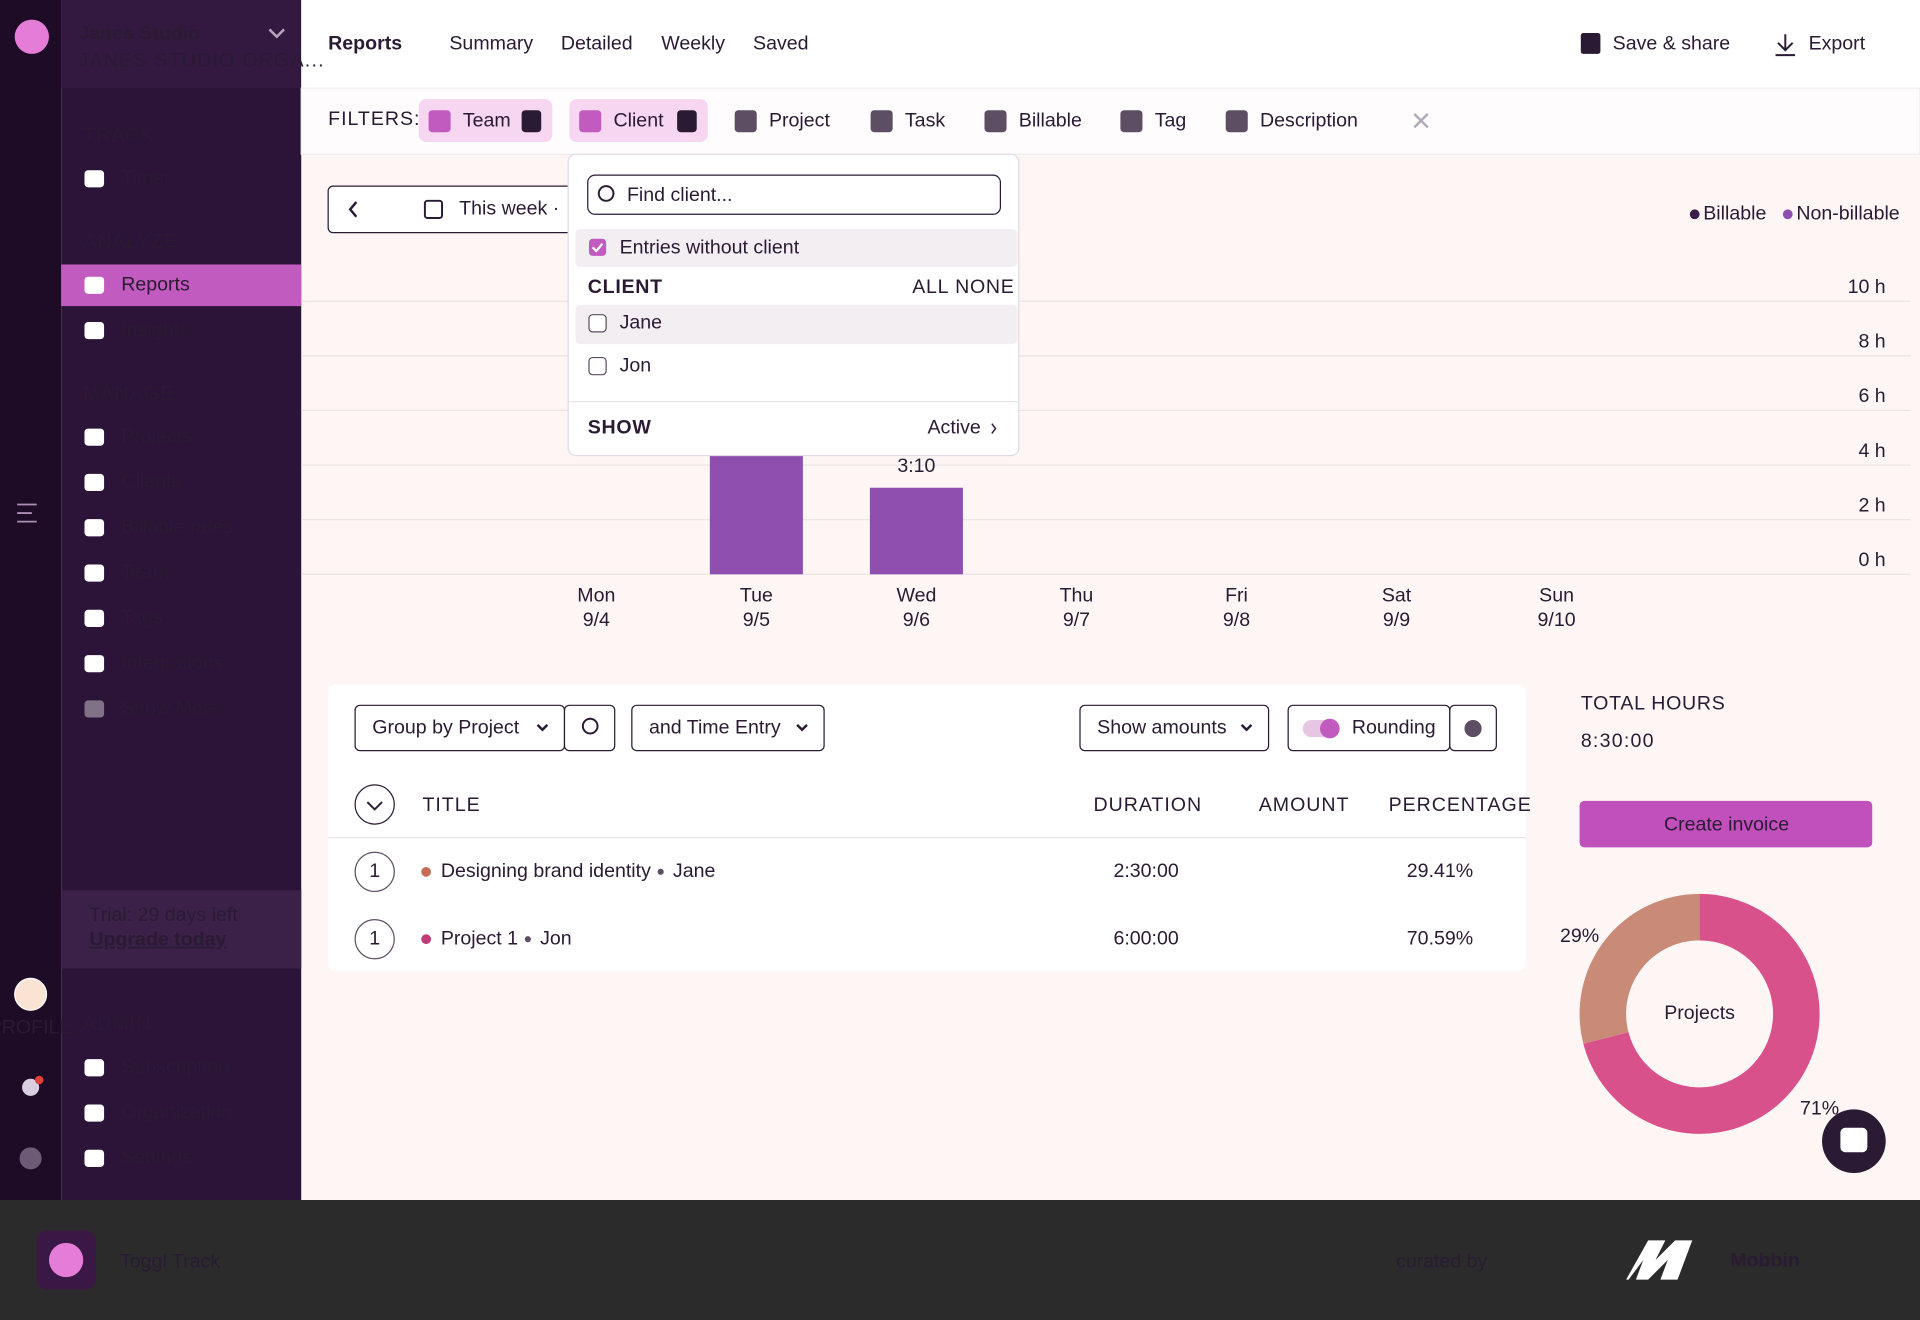 The image size is (1920, 1320). Describe the element at coordinates (30, 1158) in the screenshot. I see `help` at that location.